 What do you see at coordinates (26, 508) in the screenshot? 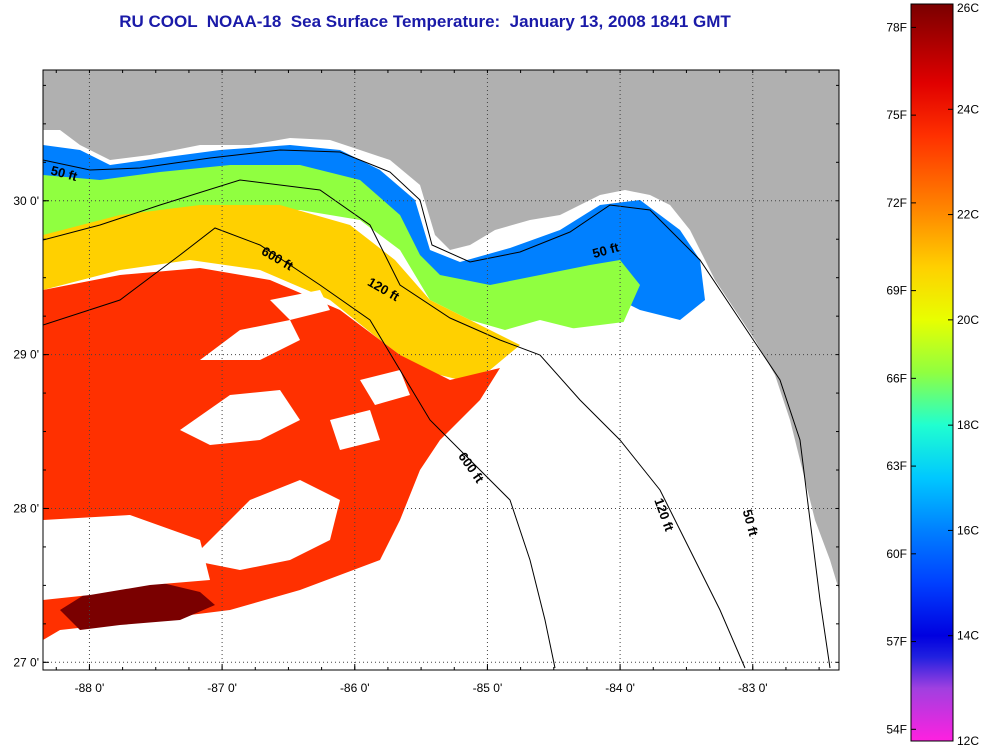
I see `lat-tick-label: 28 0'` at bounding box center [26, 508].